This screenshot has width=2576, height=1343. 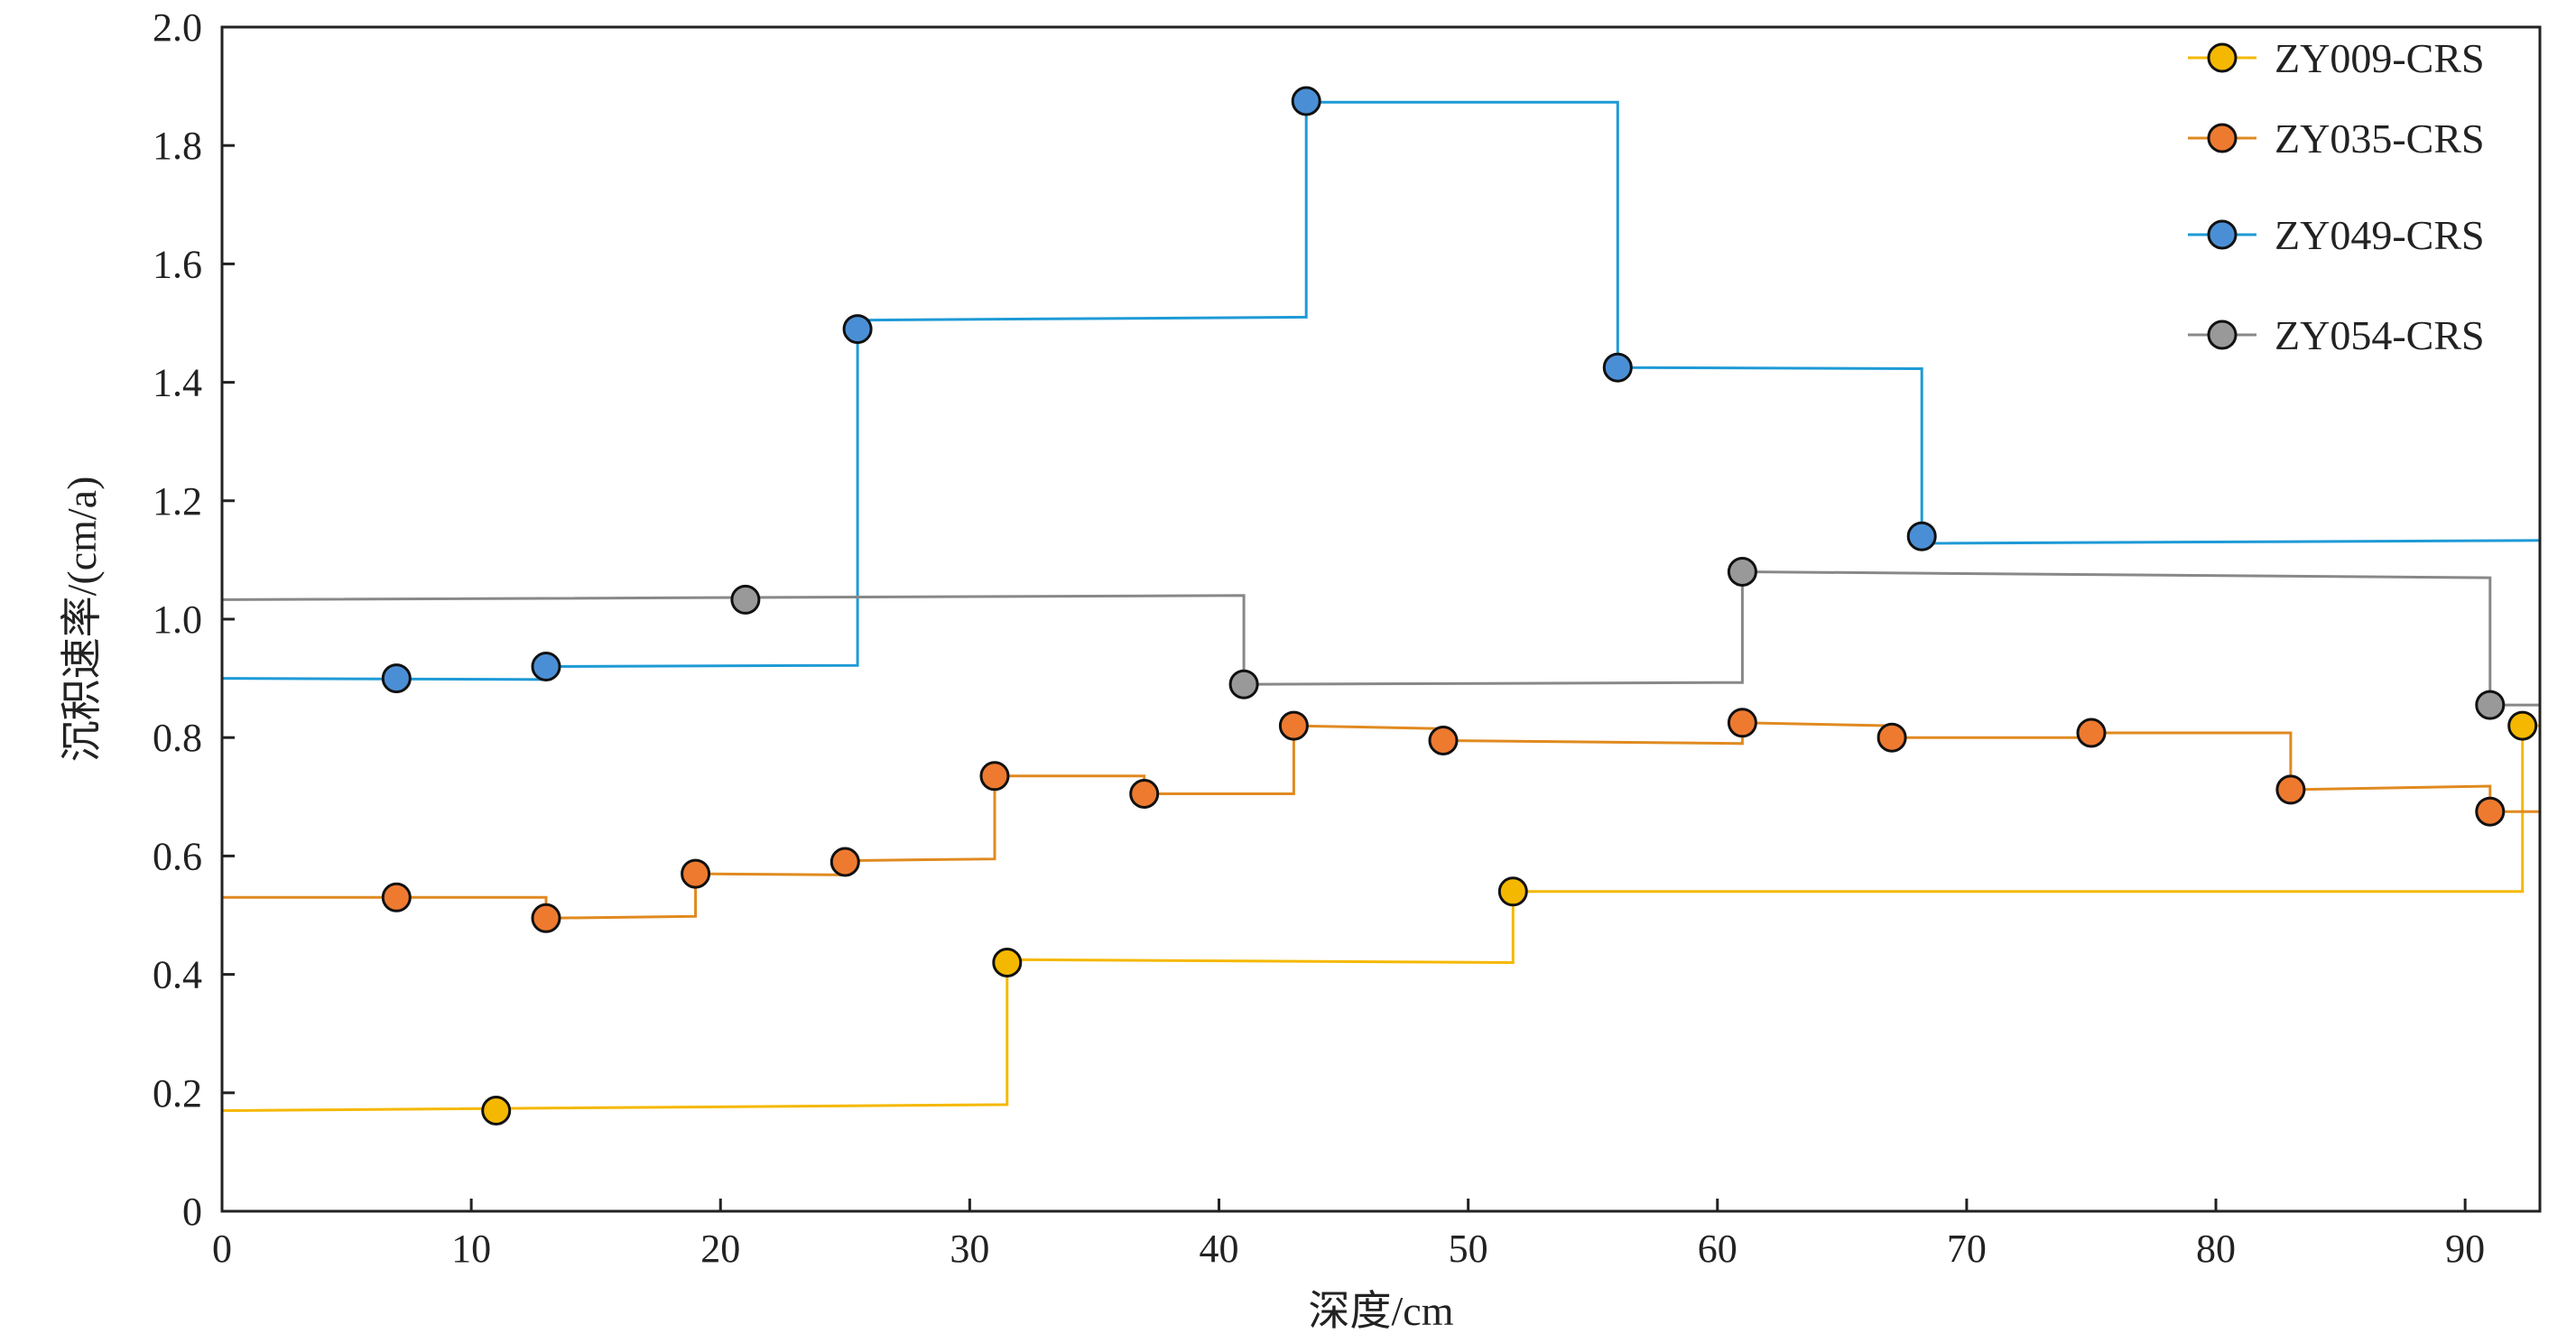 I want to click on series-line-zy054-crs, so click(x=1380, y=638).